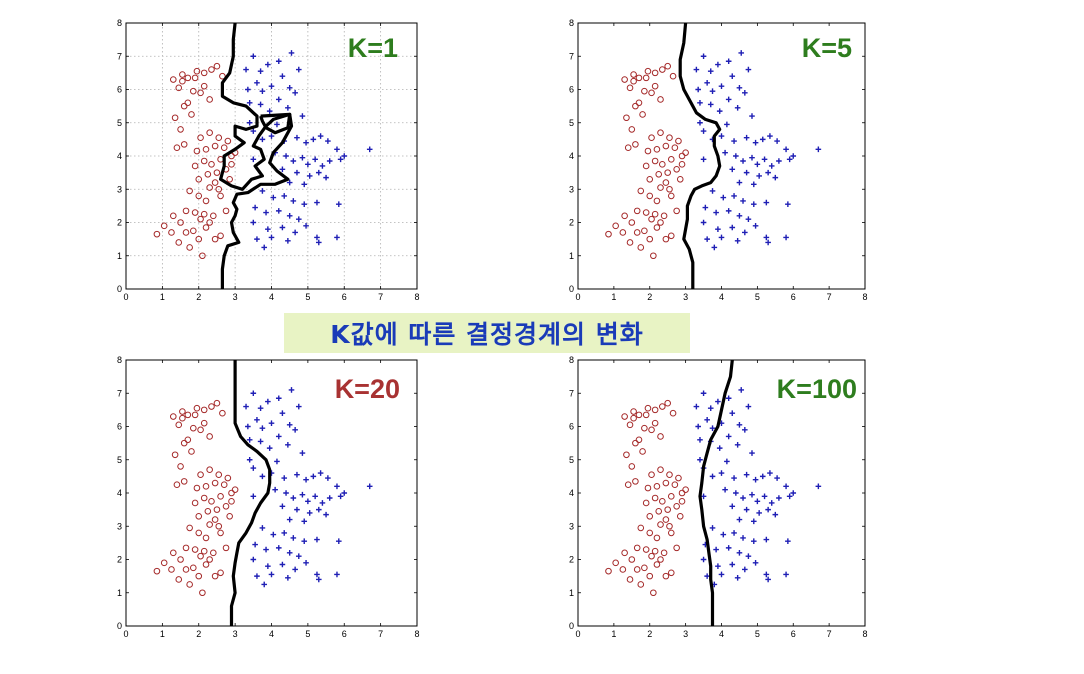 The image size is (1084, 674). Describe the element at coordinates (380, 634) in the screenshot. I see `x-tick-label: 7` at that location.